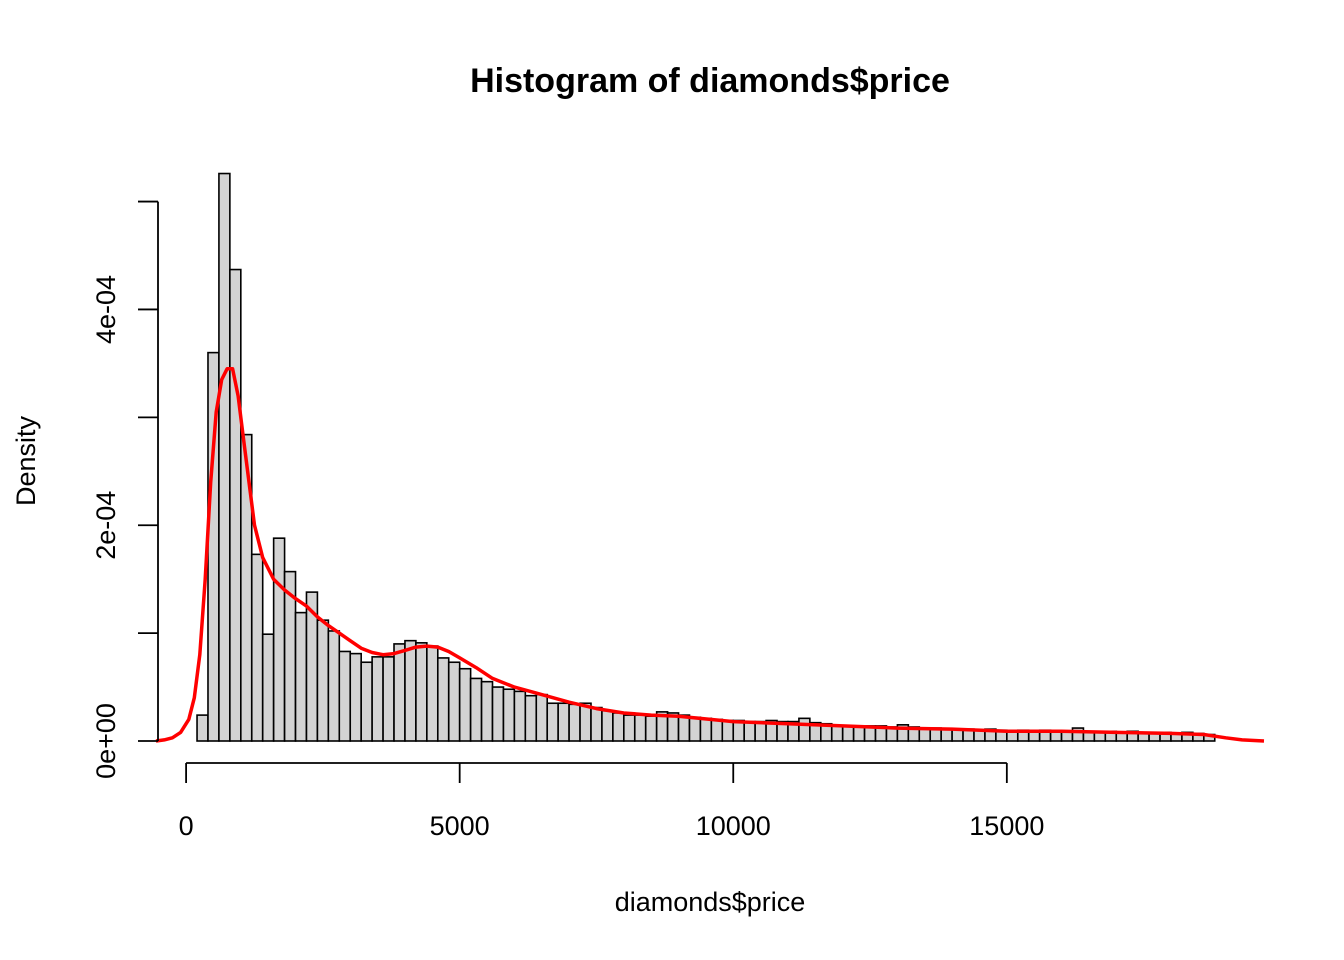 The height and width of the screenshot is (960, 1344). What do you see at coordinates (611, 801) in the screenshot?
I see `x-axis: 0 5000 10000 15000` at bounding box center [611, 801].